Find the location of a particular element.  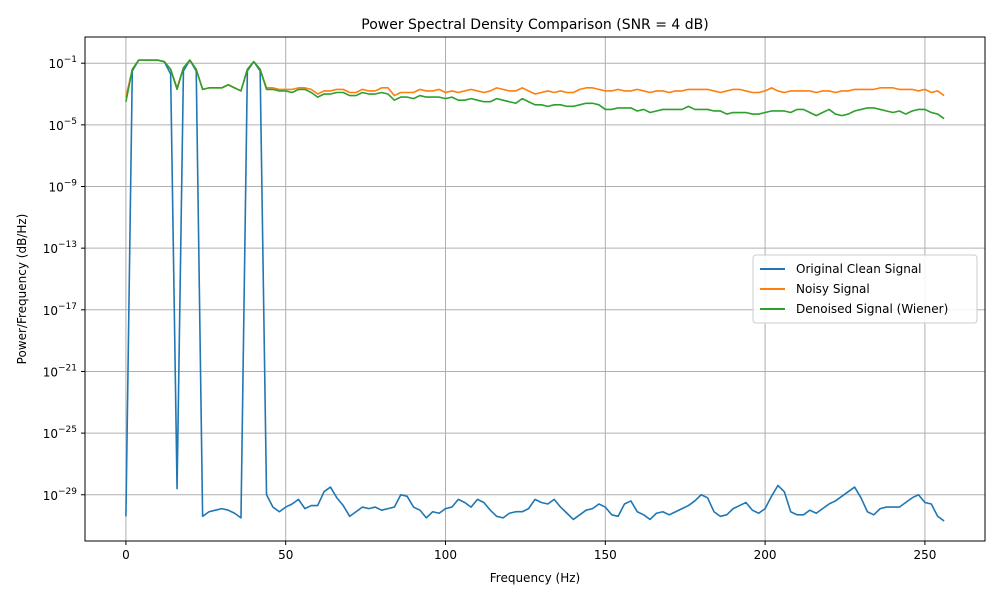

y-tick-label: 10⁻⁹ is located at coordinates (62, 187).